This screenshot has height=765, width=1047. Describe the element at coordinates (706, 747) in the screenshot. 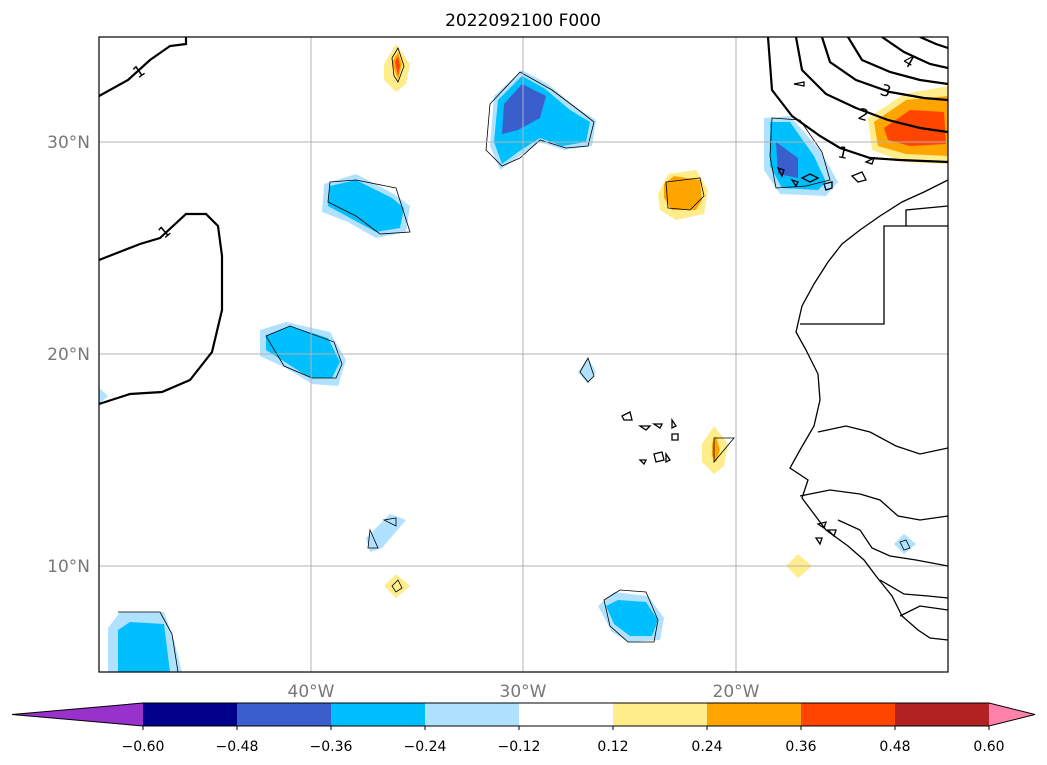

I see `colorbar-tick-label: 0.24` at that location.